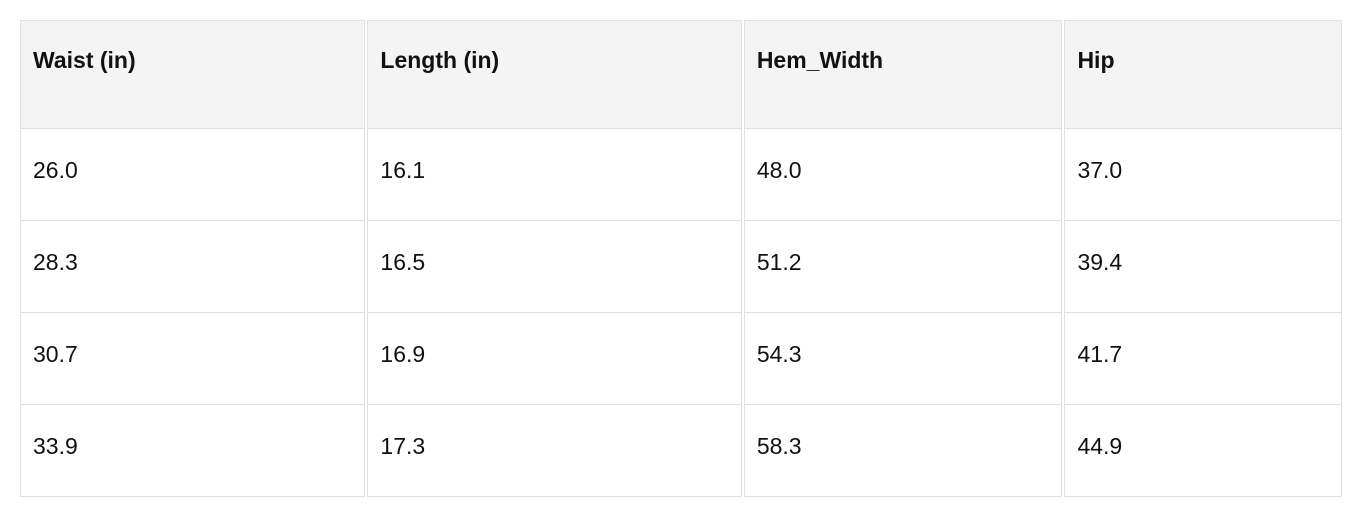 Image resolution: width=1364 pixels, height=523 pixels. What do you see at coordinates (554, 74) in the screenshot?
I see `header-length: Length (in)` at bounding box center [554, 74].